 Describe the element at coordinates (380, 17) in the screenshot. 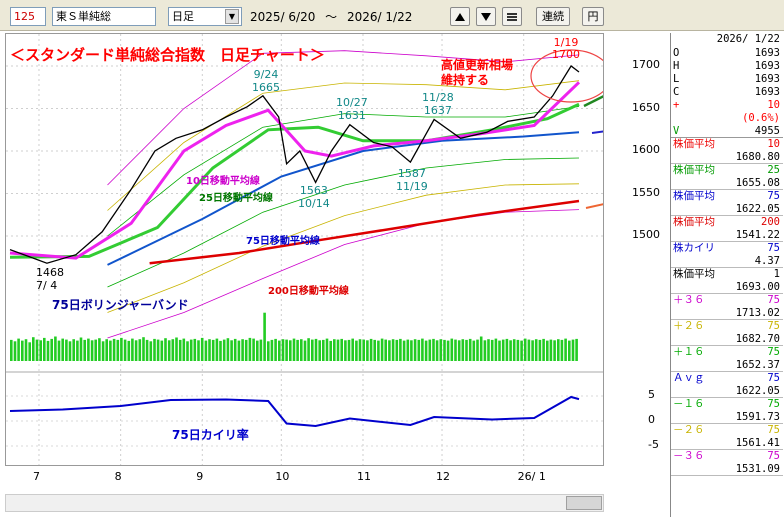

I see `date-to: 2026/ 1/22` at that location.